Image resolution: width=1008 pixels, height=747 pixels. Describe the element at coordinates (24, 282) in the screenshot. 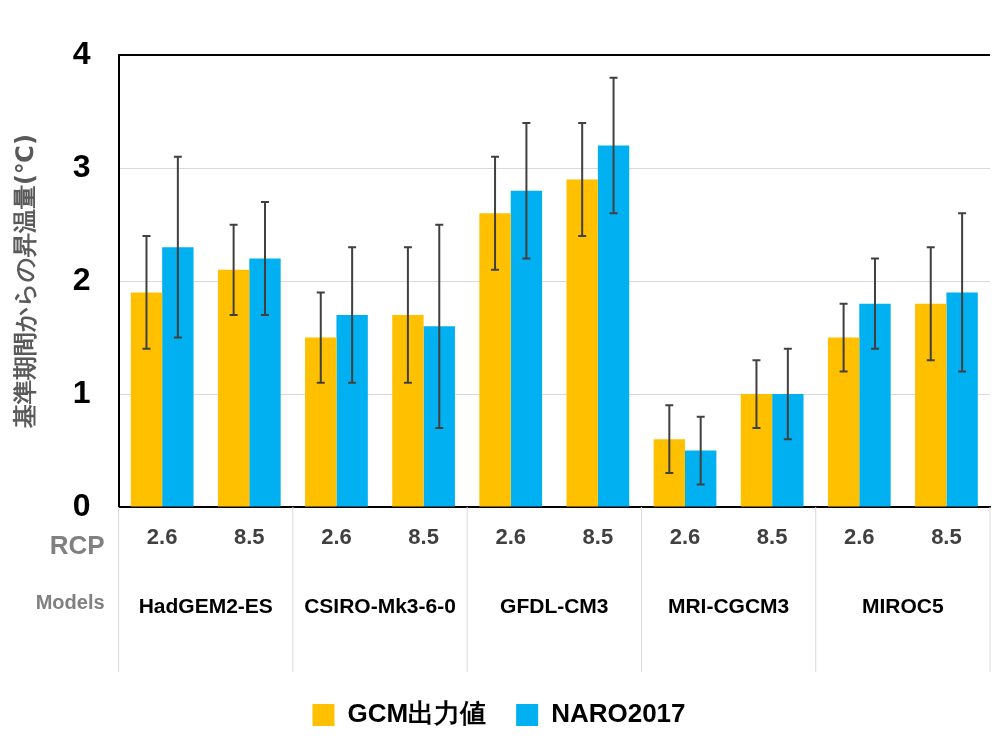

I see `y-axis-title: 基準期間からの昇温量(℃)` at that location.